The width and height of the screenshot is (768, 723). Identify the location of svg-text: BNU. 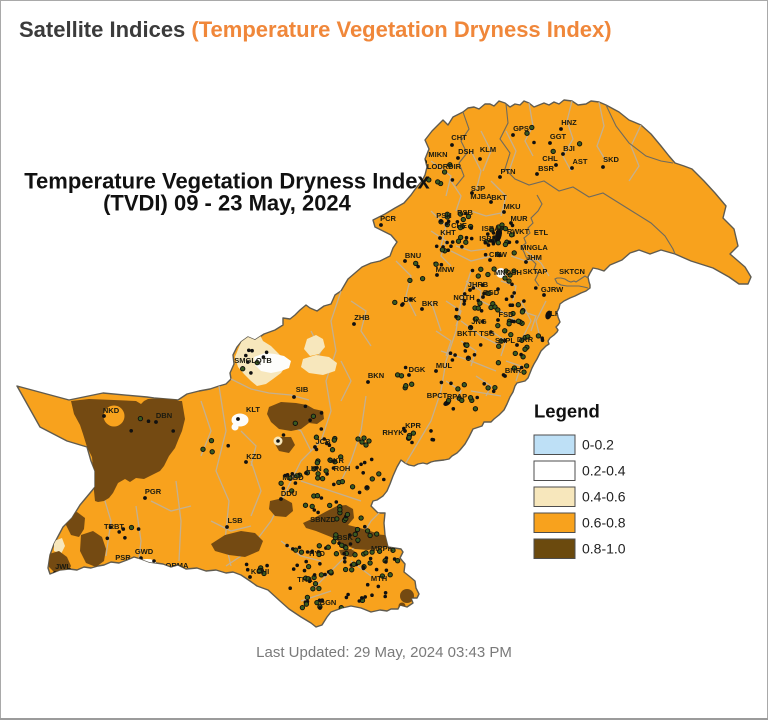
(413, 255).